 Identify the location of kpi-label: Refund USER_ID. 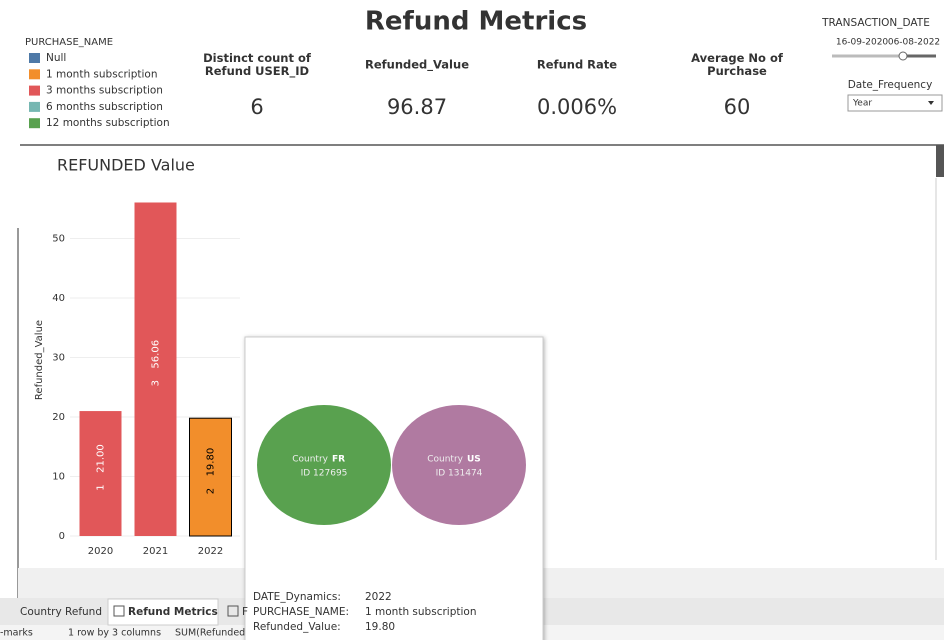
(257, 71).